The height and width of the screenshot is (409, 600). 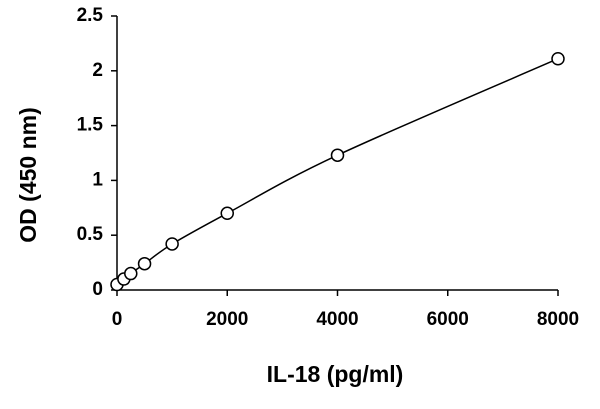 I want to click on x-tick-label: 8000, so click(x=558, y=319).